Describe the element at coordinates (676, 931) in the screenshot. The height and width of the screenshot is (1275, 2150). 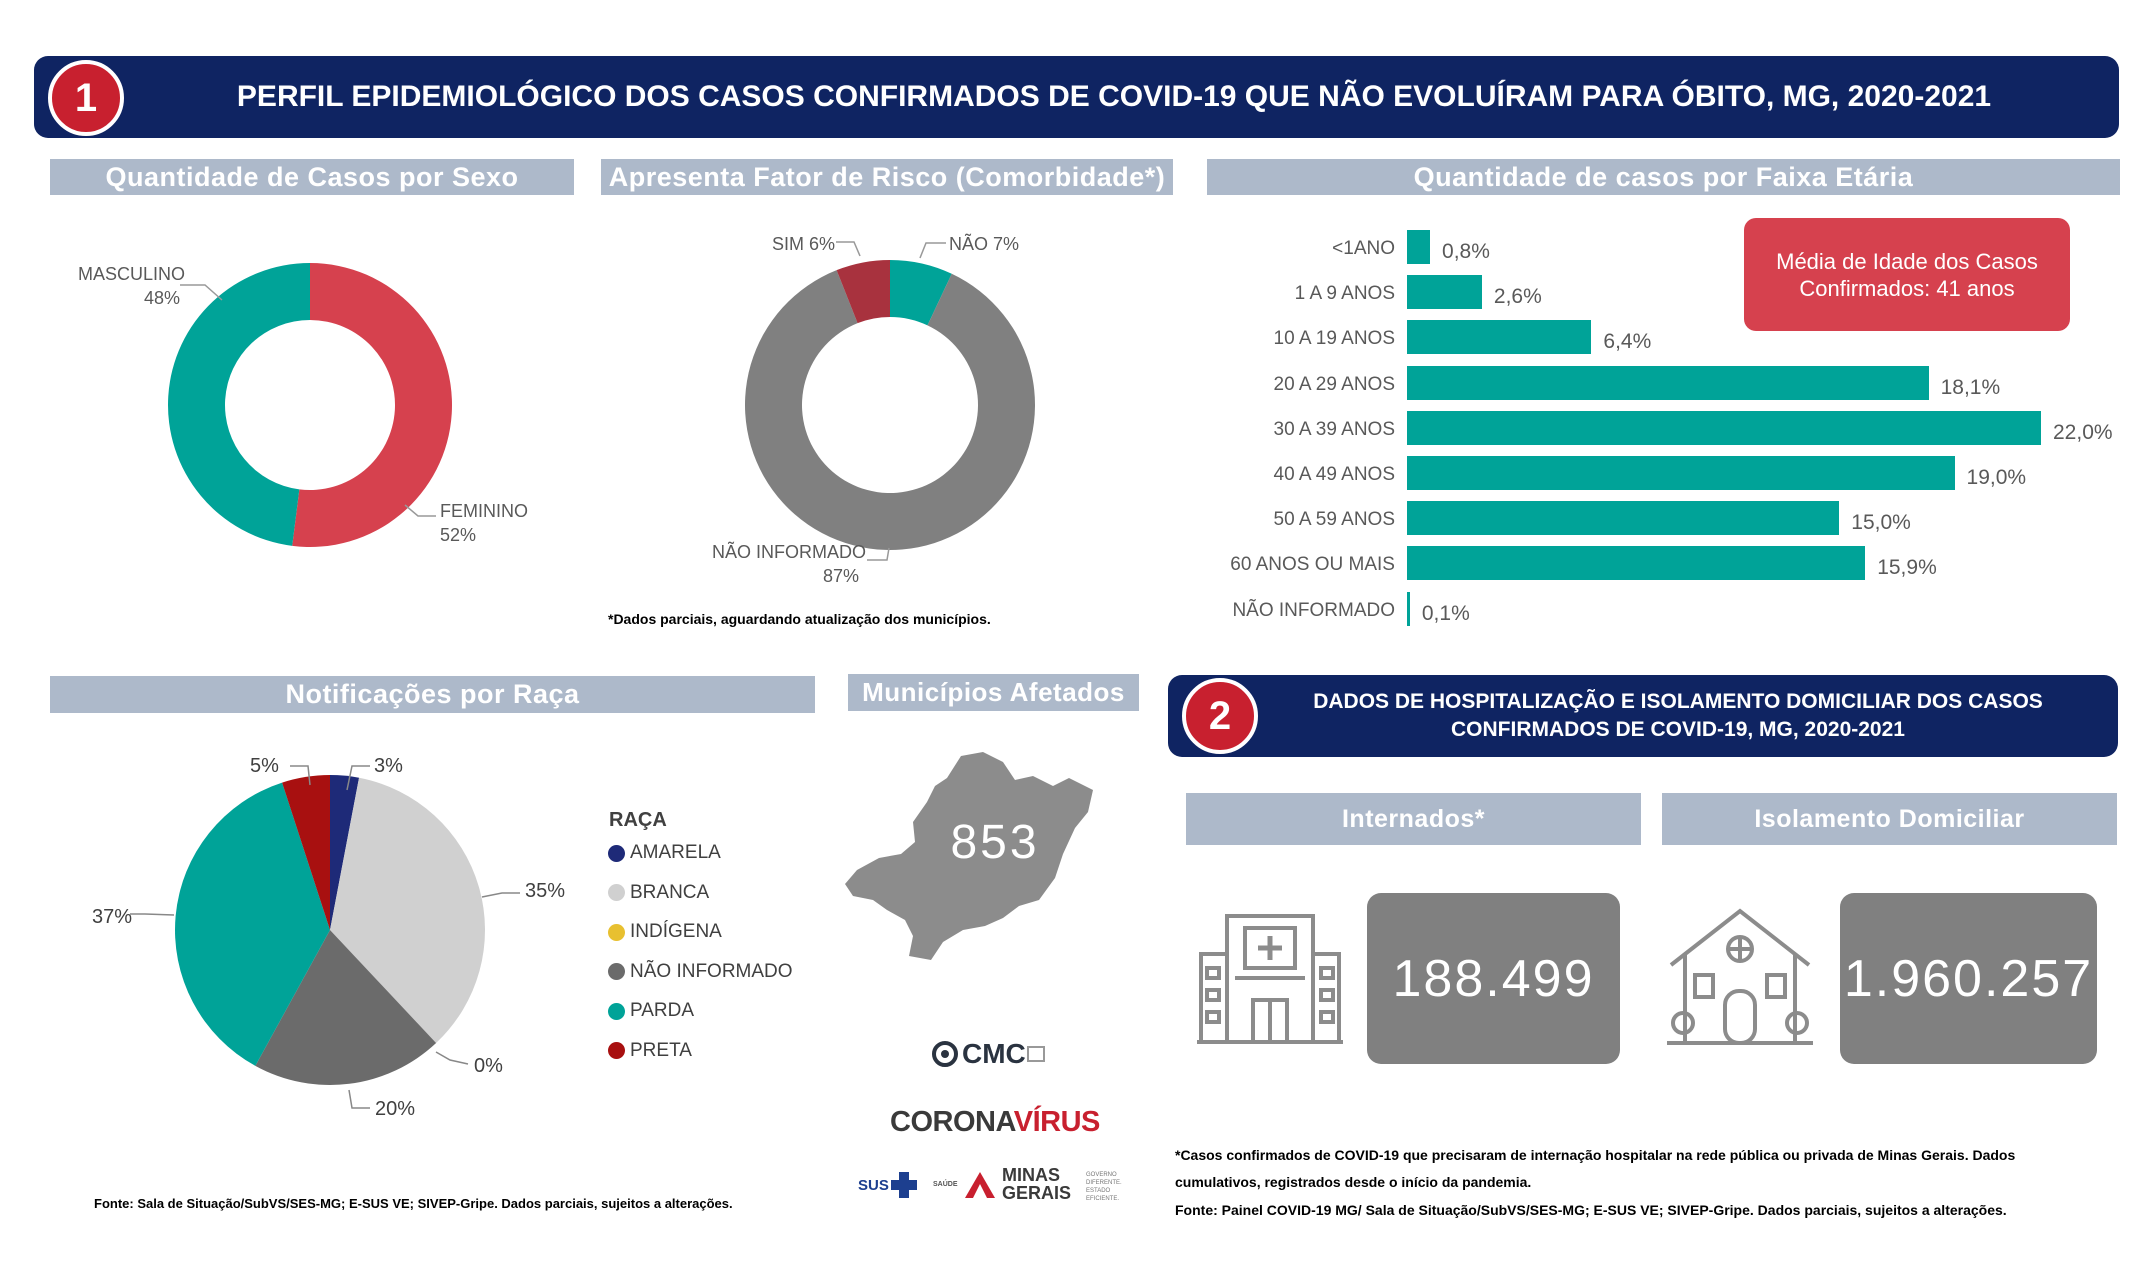
I see `raca-legend-label: INDÍGENA` at that location.